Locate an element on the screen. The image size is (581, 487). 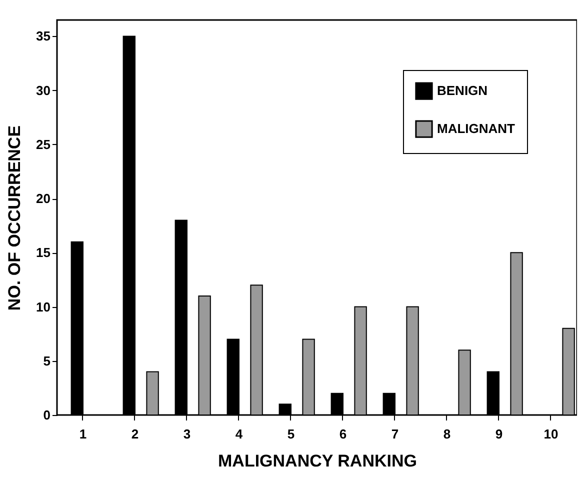
legend-label: BENIGN is located at coordinates (462, 90).